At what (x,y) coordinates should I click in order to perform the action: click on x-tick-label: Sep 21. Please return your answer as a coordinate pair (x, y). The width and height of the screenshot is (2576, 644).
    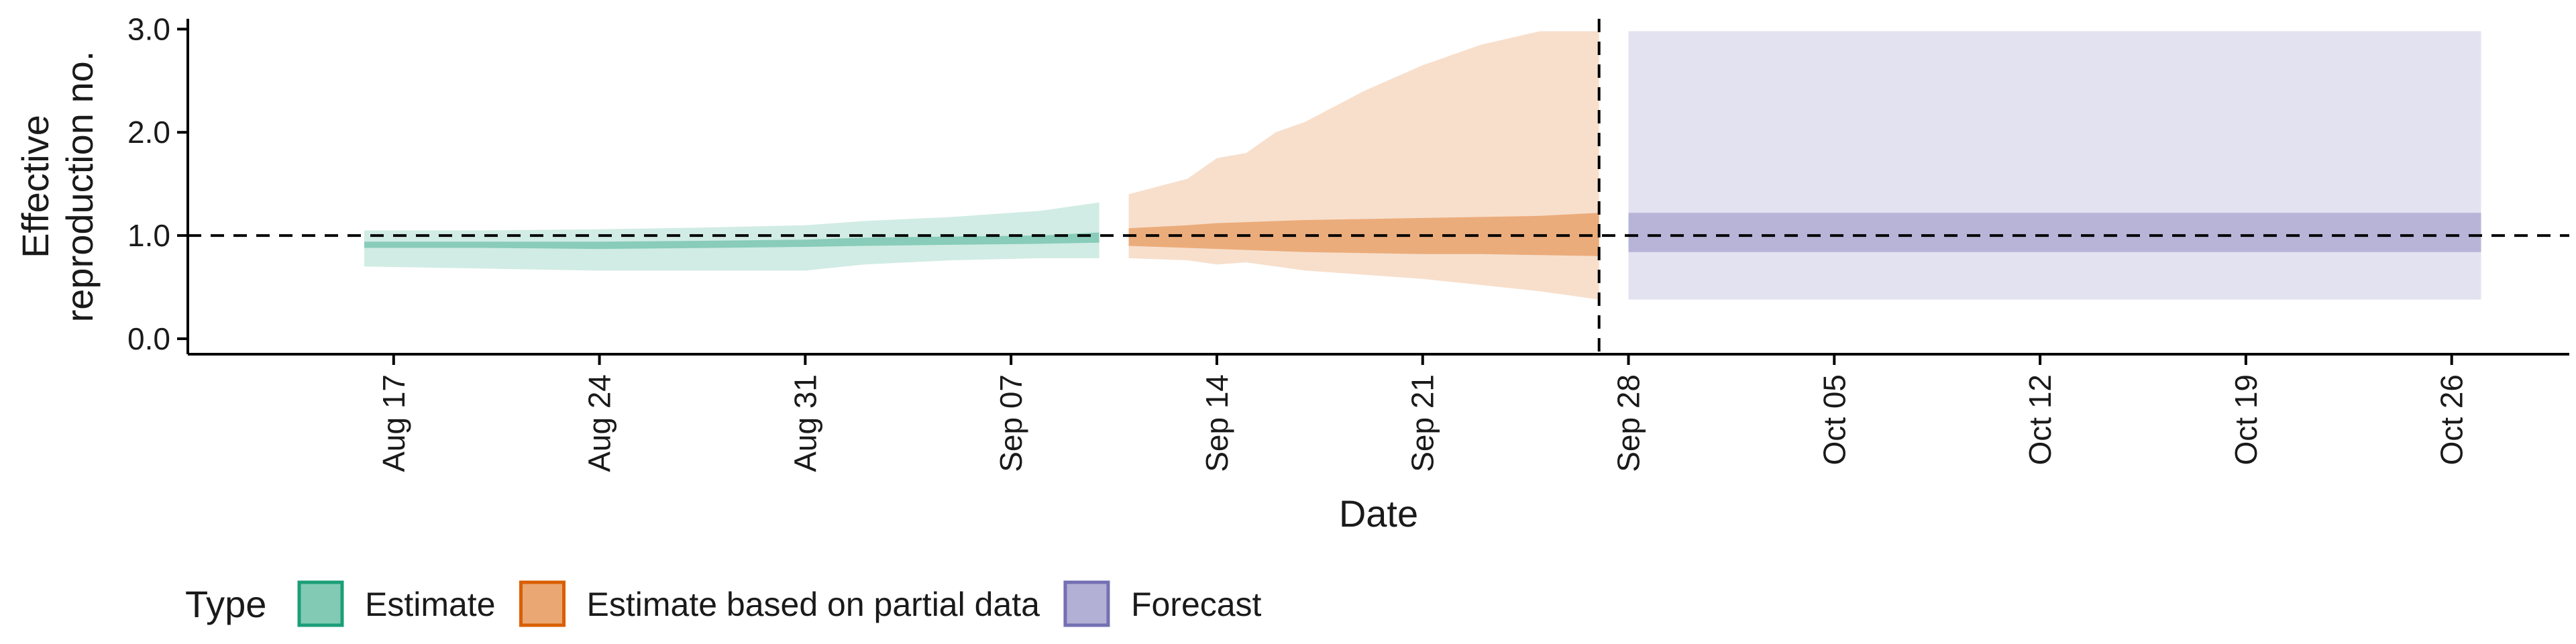
    Looking at the image, I should click on (1422, 423).